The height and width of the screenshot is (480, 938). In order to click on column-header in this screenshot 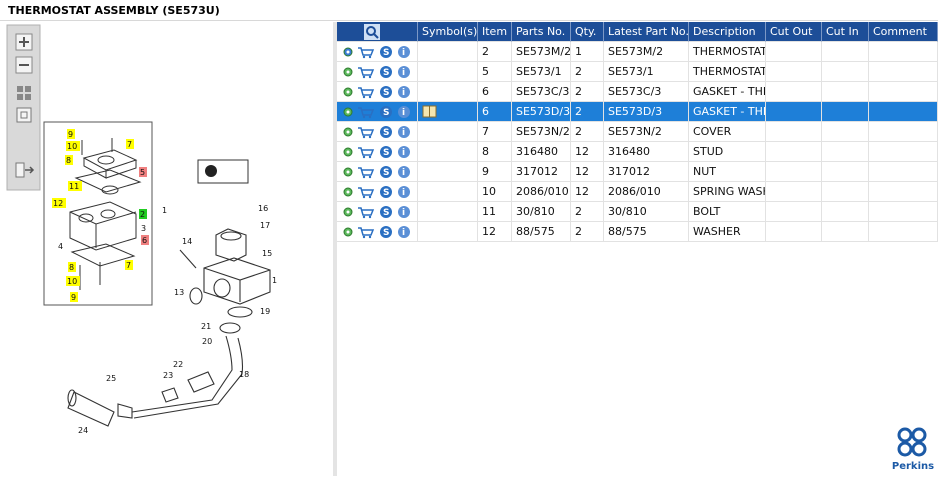, I will do `click(377, 32)`.